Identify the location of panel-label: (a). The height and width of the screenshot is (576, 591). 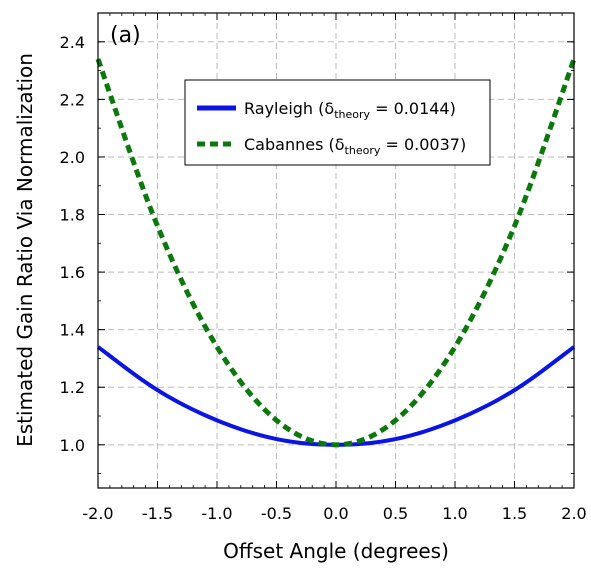
(125, 35).